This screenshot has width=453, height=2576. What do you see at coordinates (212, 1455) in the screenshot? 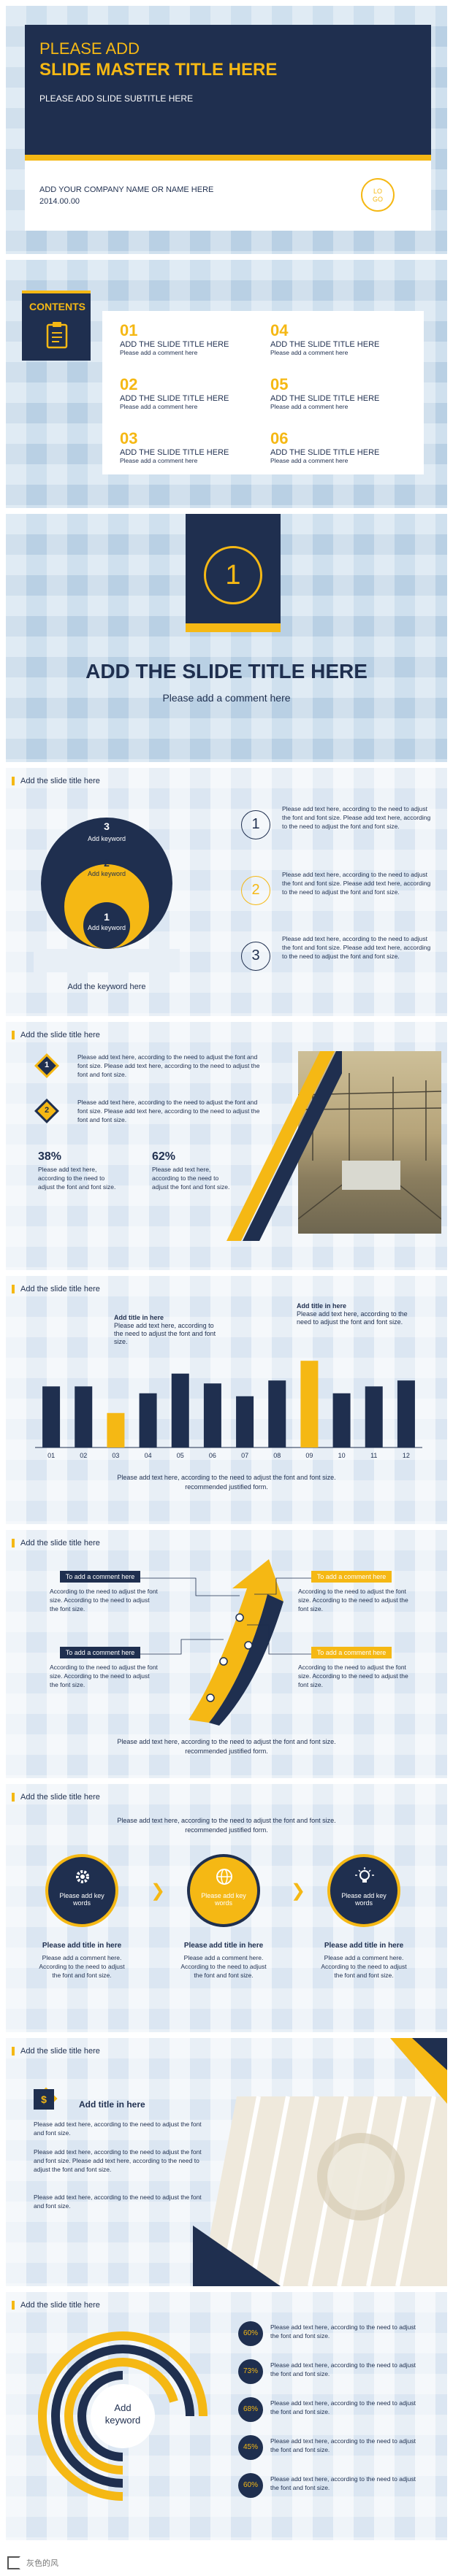
I see `x-tick-label: 06` at bounding box center [212, 1455].